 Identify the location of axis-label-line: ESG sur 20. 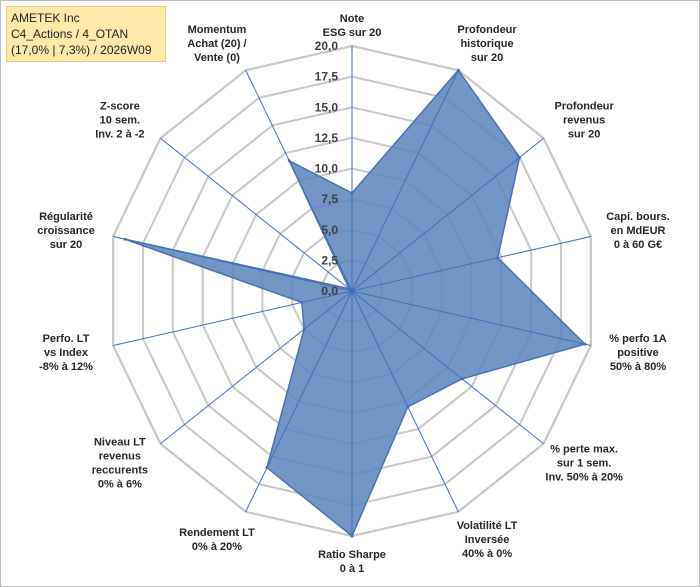
(352, 33).